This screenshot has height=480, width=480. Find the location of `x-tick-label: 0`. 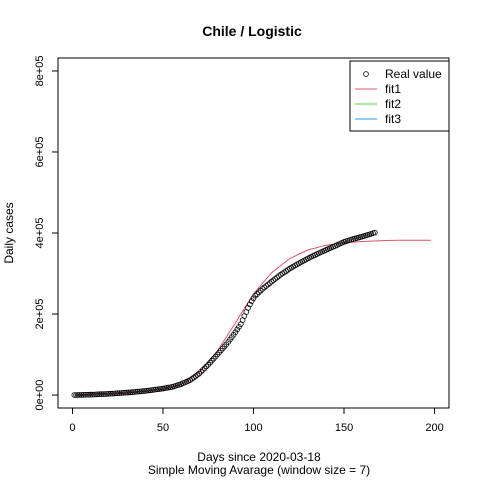

x-tick-label: 0 is located at coordinates (72, 428).